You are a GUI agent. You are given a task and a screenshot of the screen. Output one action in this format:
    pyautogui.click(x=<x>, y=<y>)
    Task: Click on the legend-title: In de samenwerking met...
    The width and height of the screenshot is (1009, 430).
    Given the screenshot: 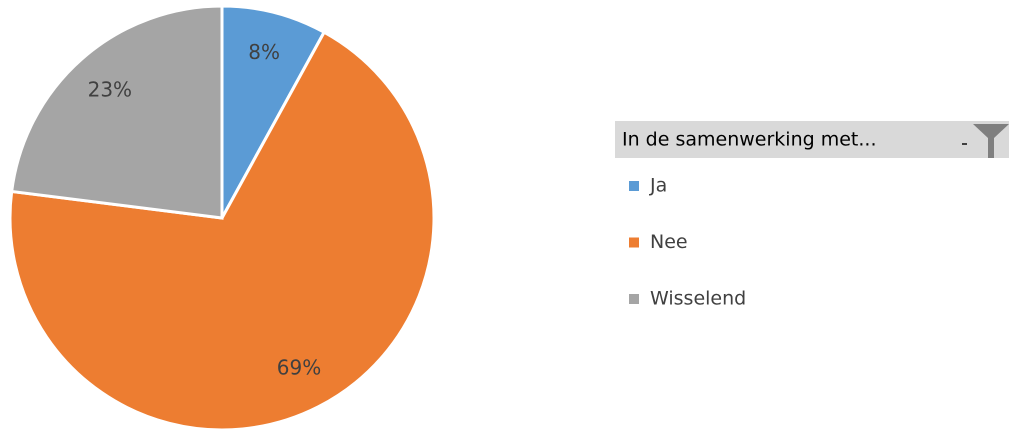 What is the action you would take?
    pyautogui.click(x=749, y=140)
    